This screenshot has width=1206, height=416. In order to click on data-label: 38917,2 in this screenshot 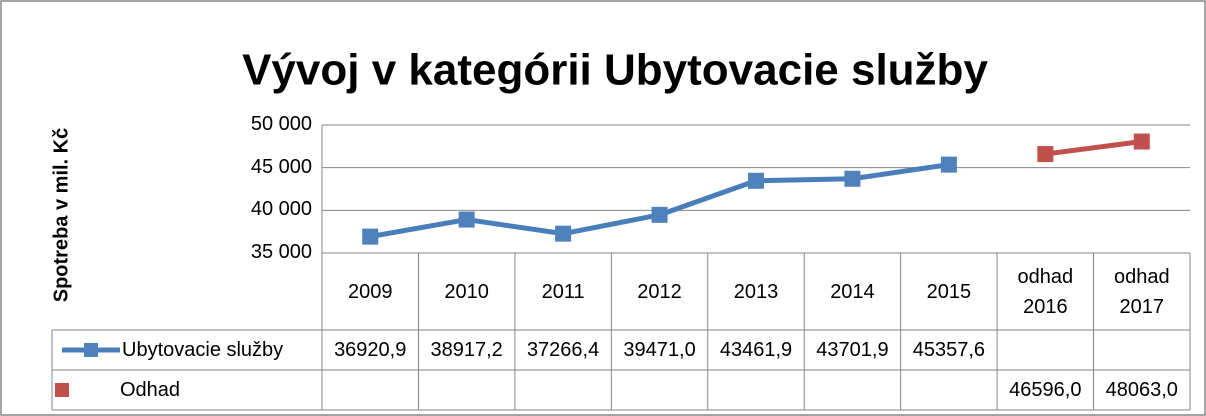, I will do `click(466, 350)`.